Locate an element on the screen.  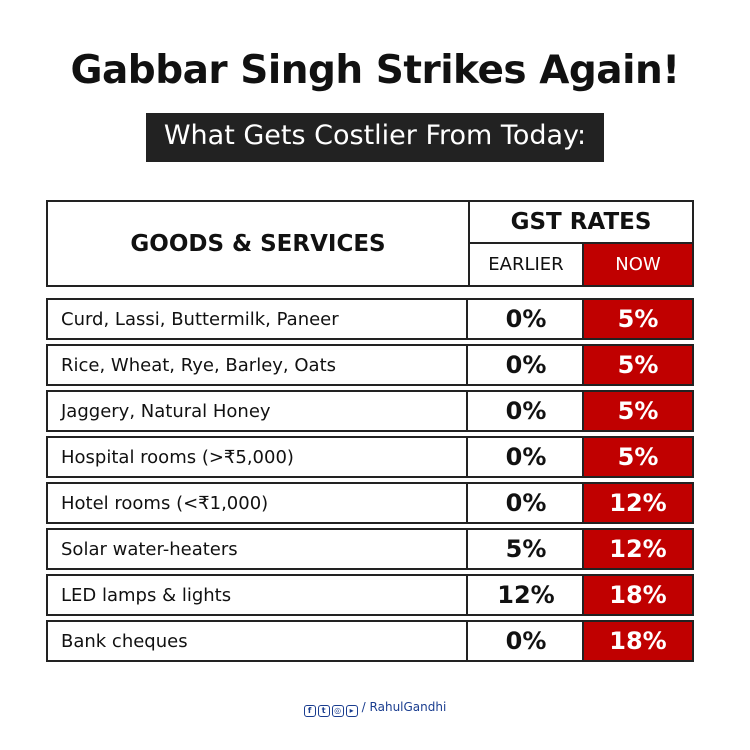
table-row: Jaggery, Natural Honey 0% 5% is located at coordinates (370, 411).